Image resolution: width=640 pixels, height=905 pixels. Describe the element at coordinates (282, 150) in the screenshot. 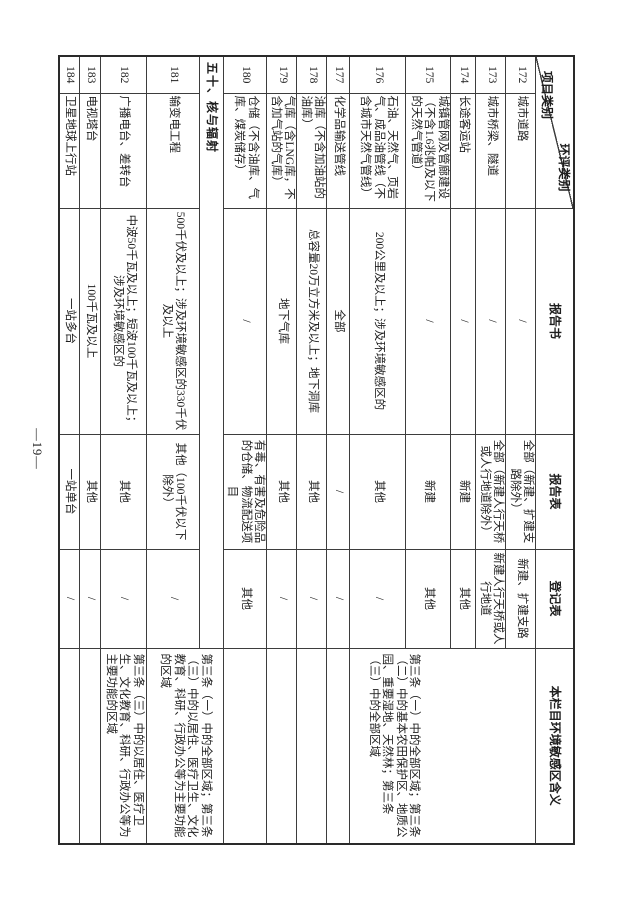

I see `project-name: 气库（含LNG库，不含加气站的气库）` at that location.